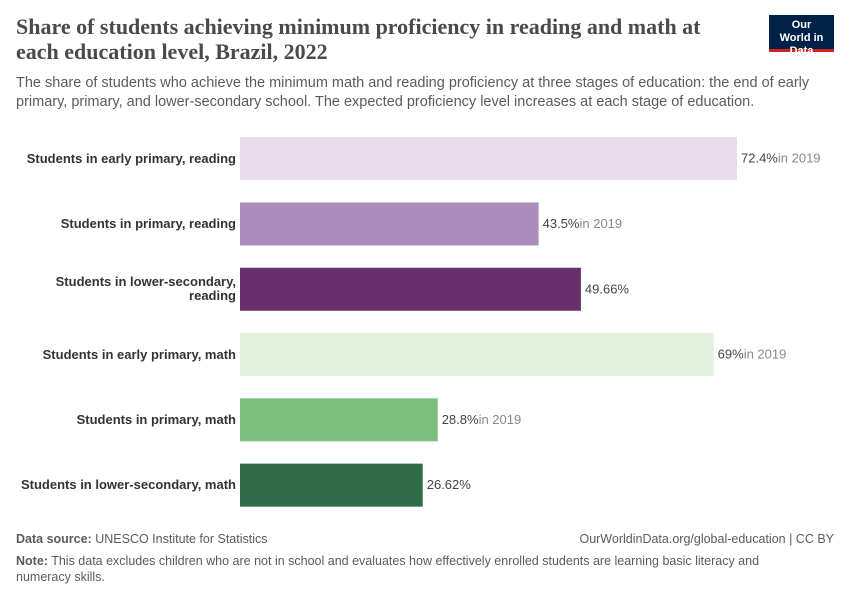  I want to click on value-label-group: 69%in 2019, so click(752, 354).